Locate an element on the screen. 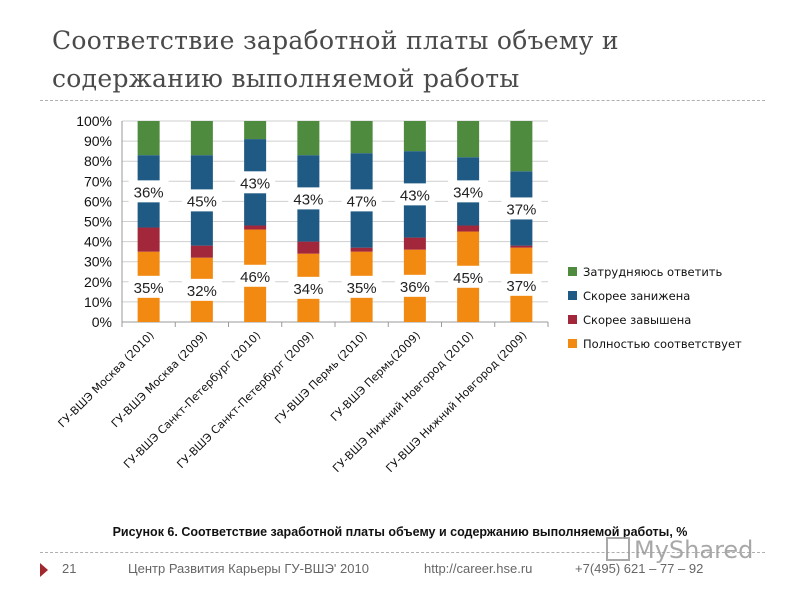 This screenshot has width=800, height=600. watermark-logo-icon is located at coordinates (618, 549).